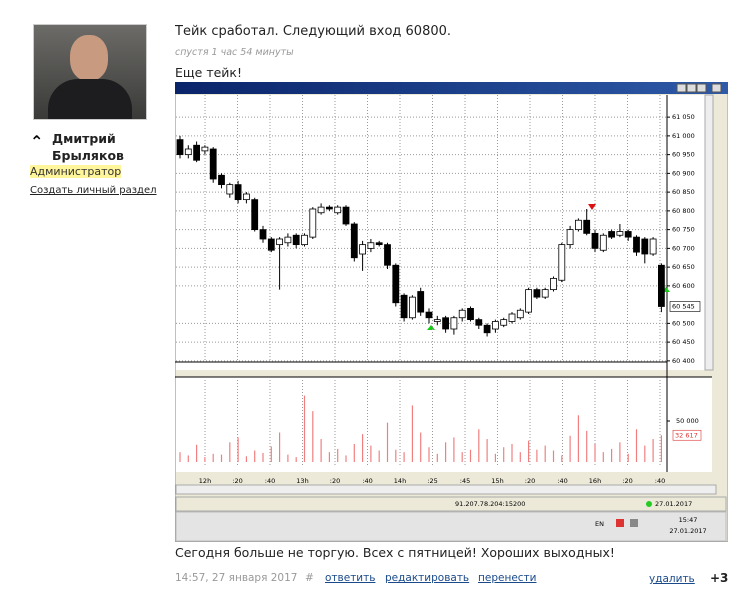 Image resolution: width=755 pixels, height=600 pixels. Describe the element at coordinates (451, 504) in the screenshot. I see `status-bar` at that location.